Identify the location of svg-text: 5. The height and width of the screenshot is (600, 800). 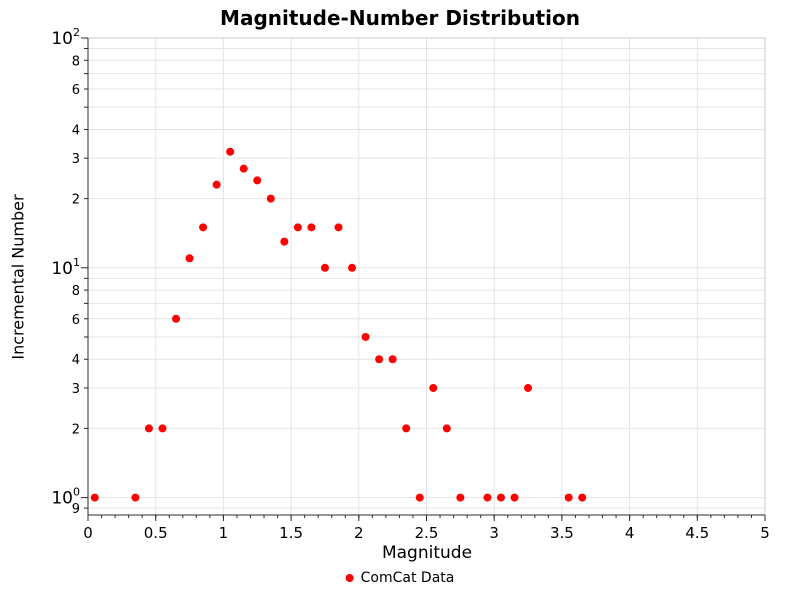
(765, 533).